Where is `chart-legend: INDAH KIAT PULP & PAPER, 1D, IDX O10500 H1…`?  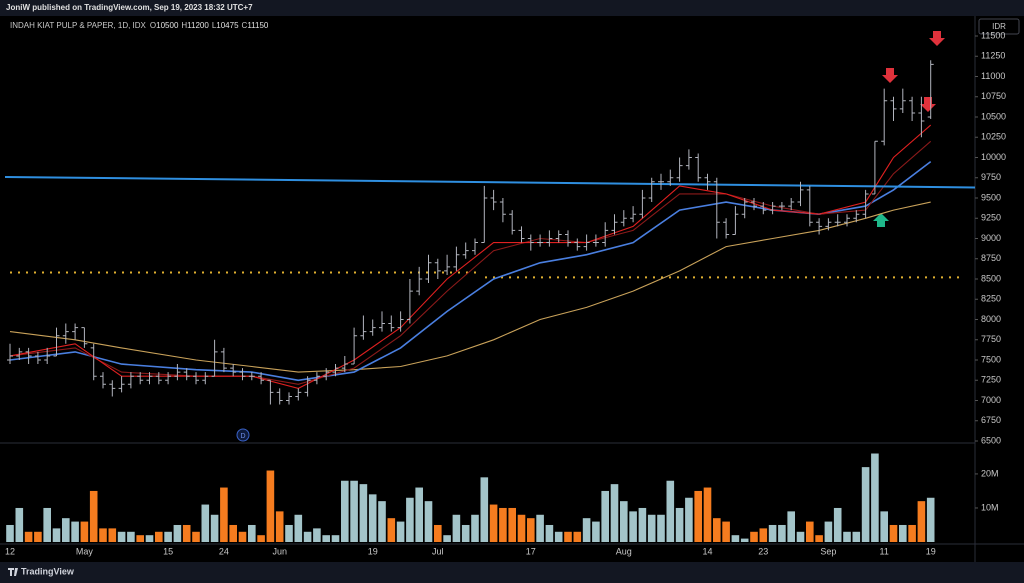
chart-legend: INDAH KIAT PULP & PAPER, 1D, IDX O10500 H1… is located at coordinates (139, 25).